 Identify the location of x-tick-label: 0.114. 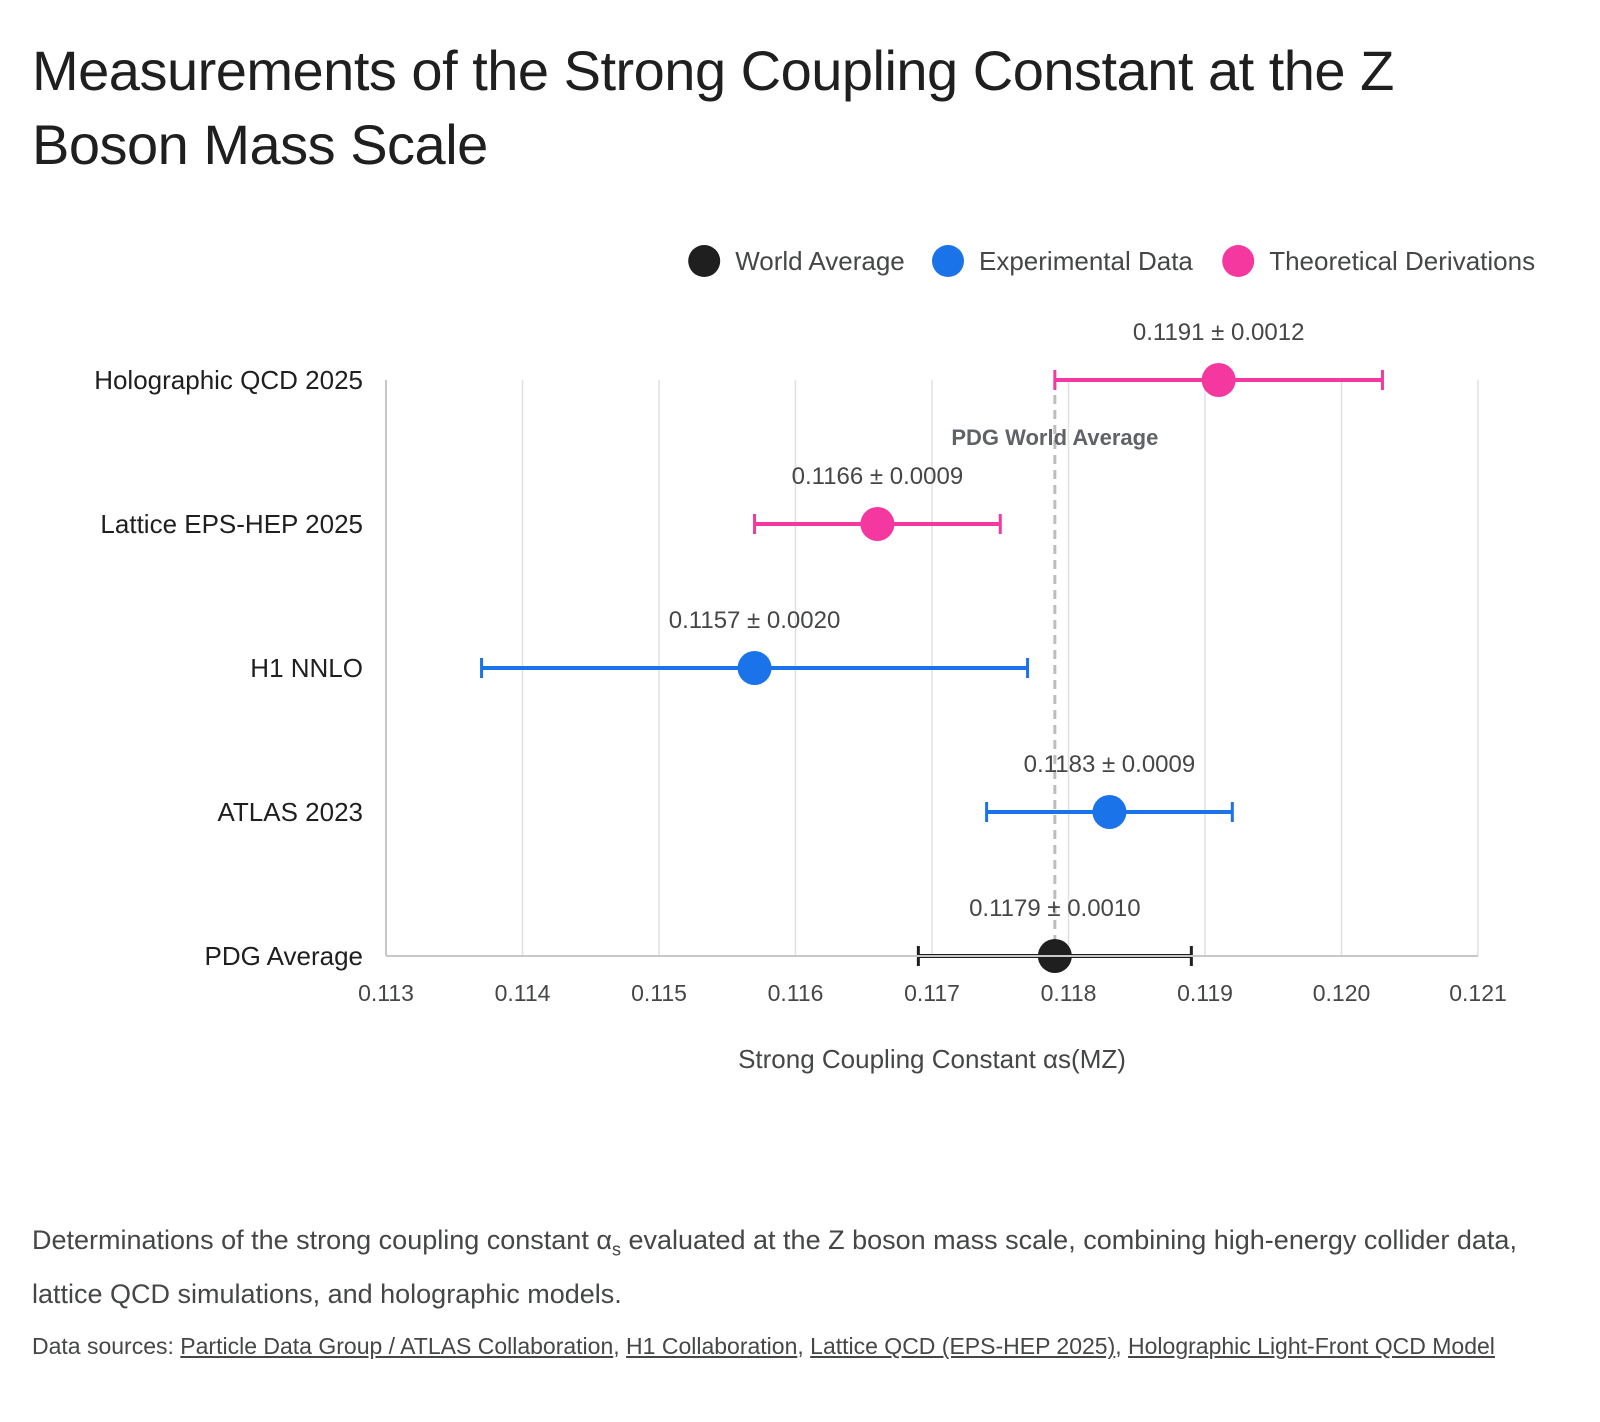
(523, 993).